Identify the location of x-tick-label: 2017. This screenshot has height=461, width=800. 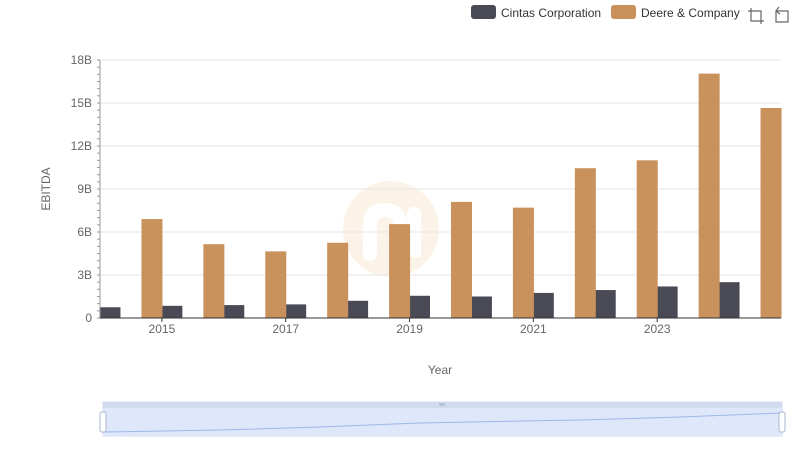
(285, 329).